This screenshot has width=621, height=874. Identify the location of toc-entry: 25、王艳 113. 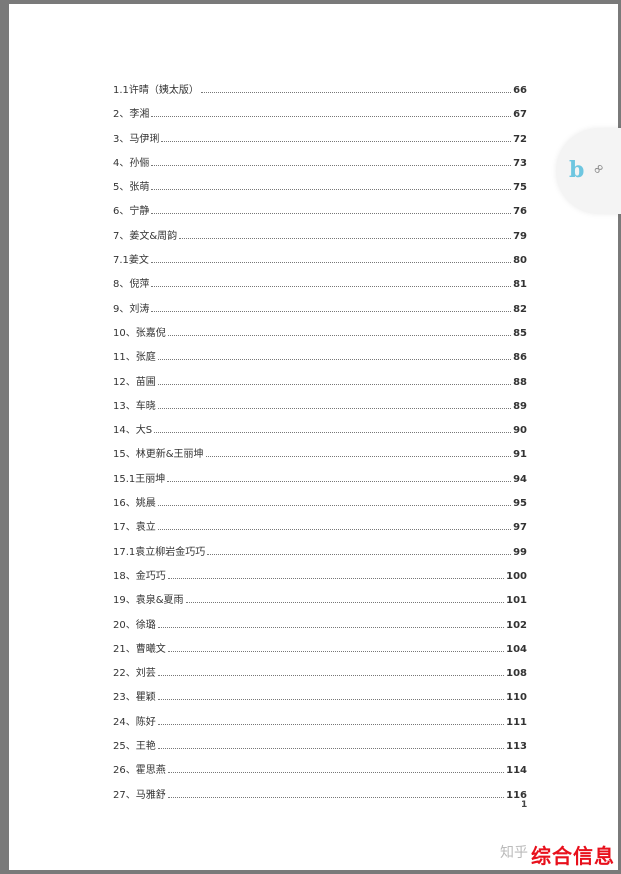
(320, 749).